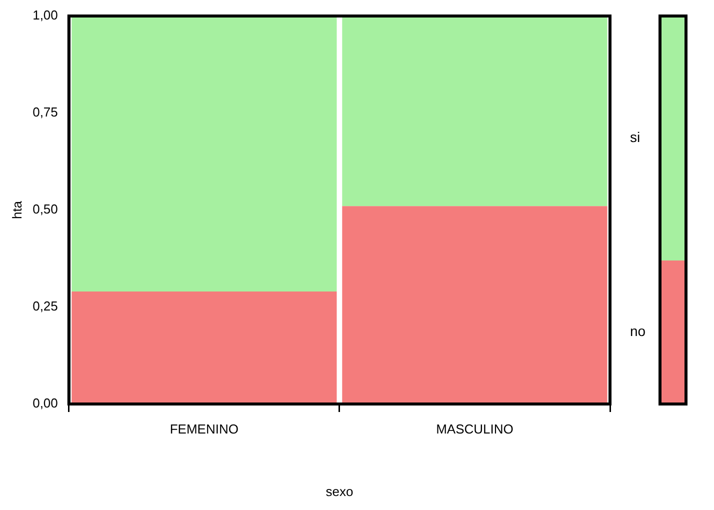  I want to click on x-tick-label: MASCULINO, so click(475, 428).